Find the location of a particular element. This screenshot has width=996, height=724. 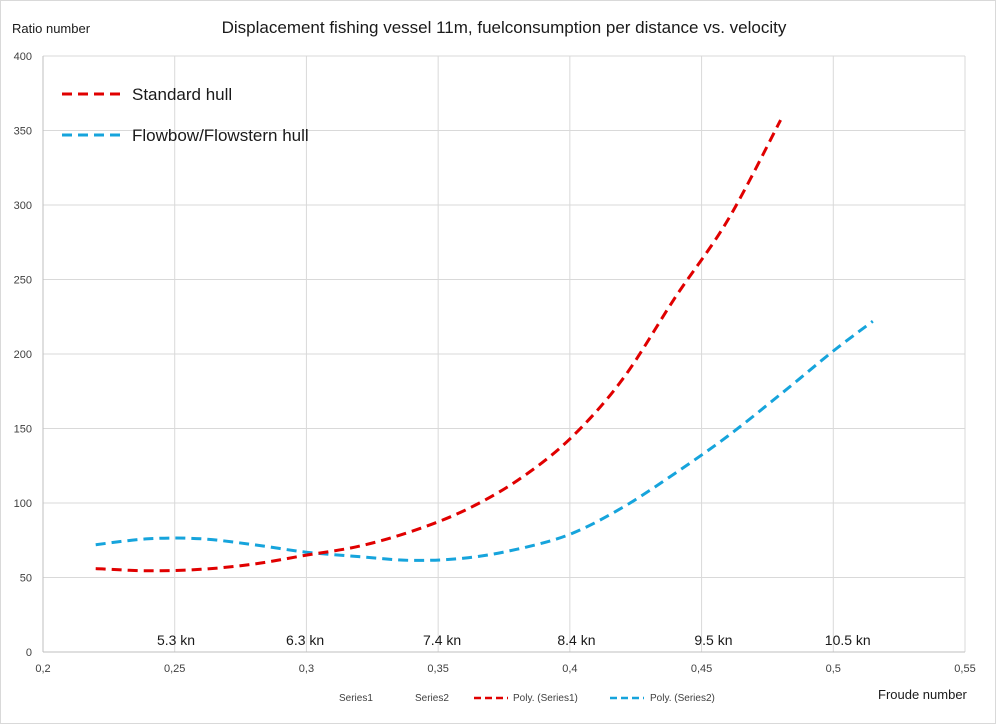

y-tick-label: 150 is located at coordinates (23, 430).